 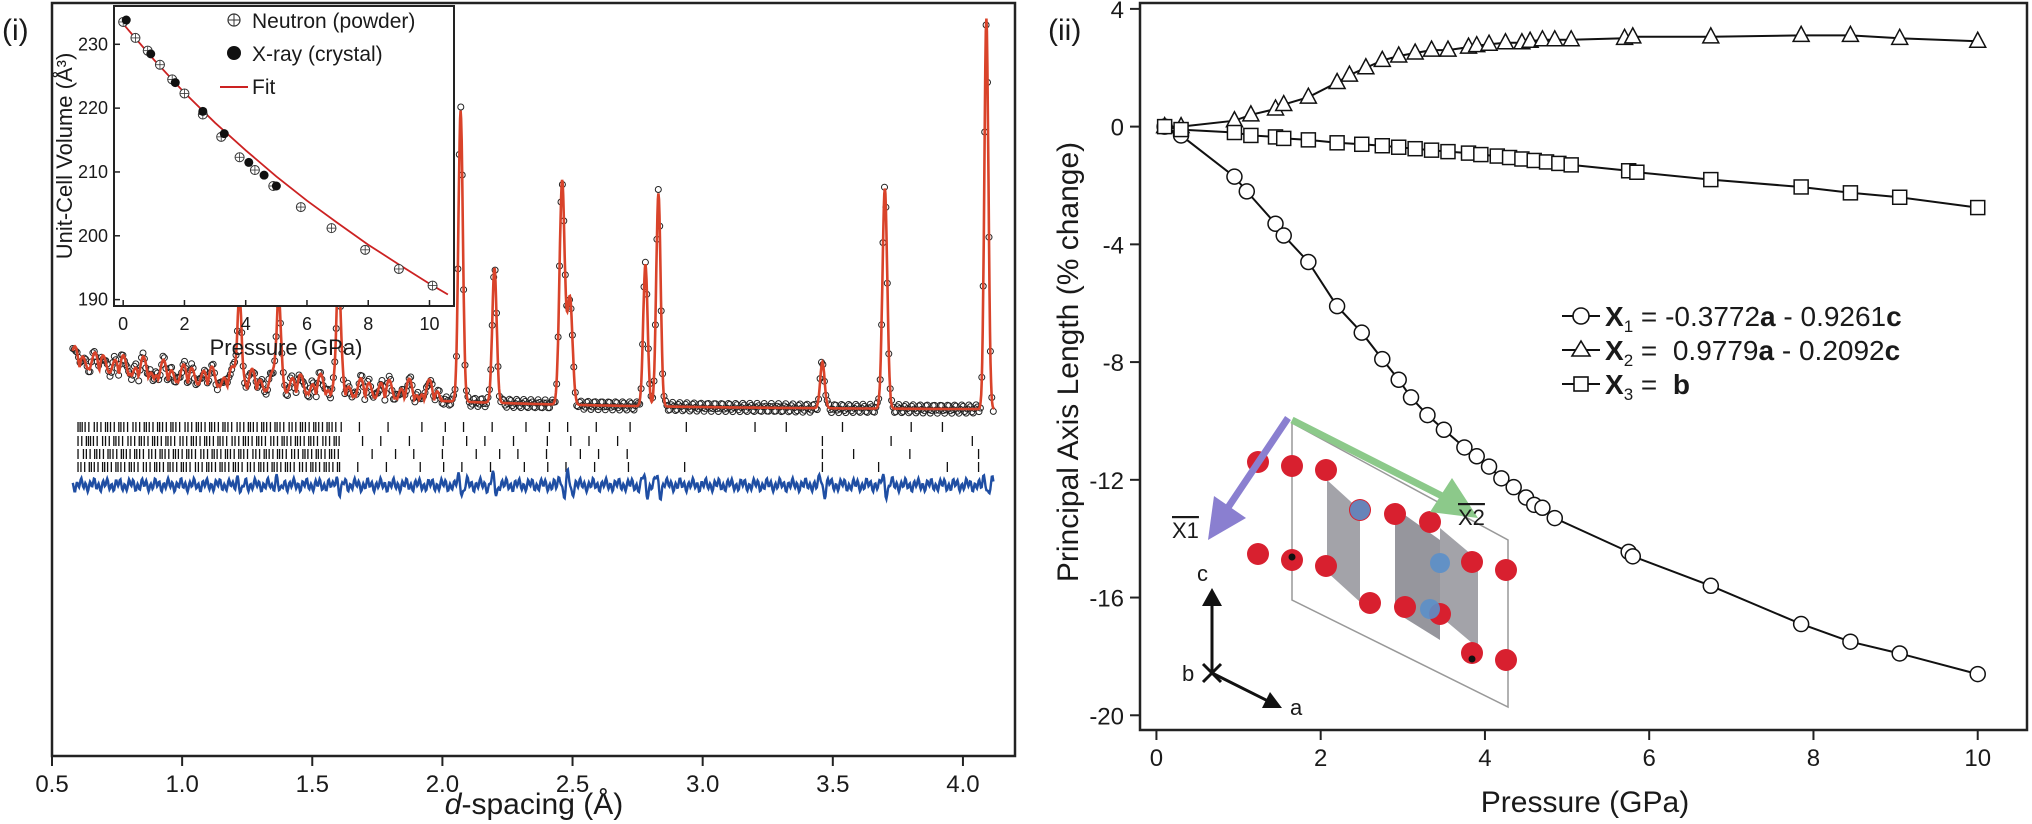 What do you see at coordinates (1064, 30) in the screenshot?
I see `panel-ii-label: (ii)` at bounding box center [1064, 30].